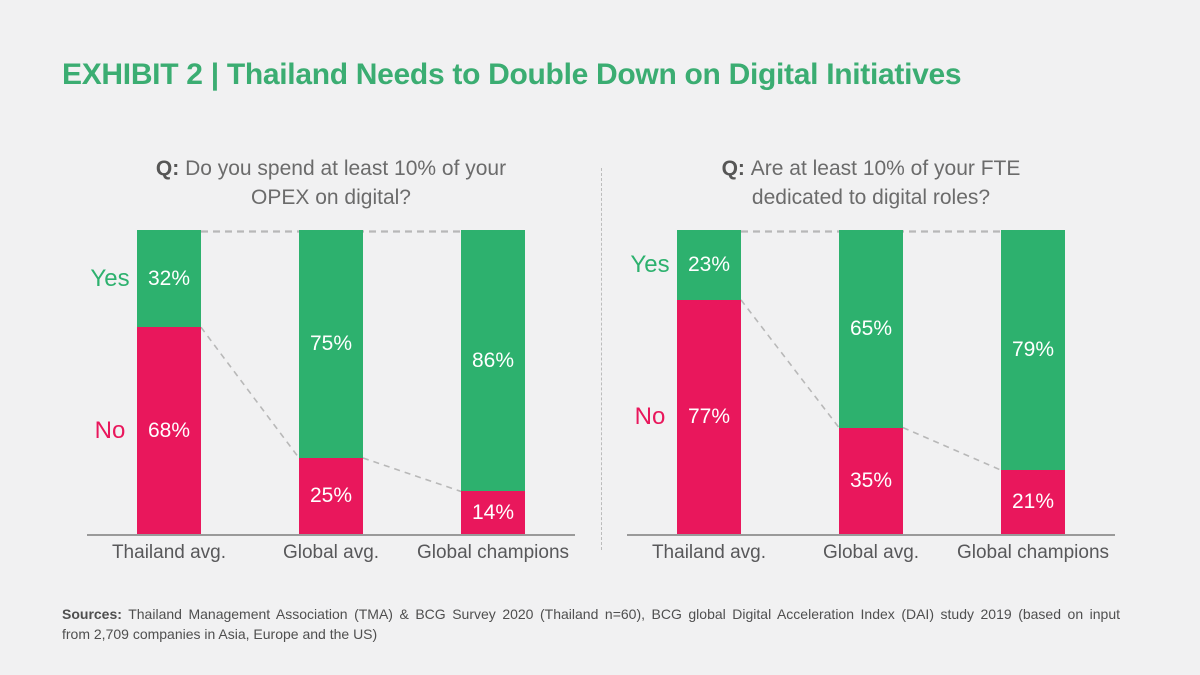 Image resolution: width=1200 pixels, height=675 pixels. I want to click on bar-segment-no: 21%, so click(1033, 502).